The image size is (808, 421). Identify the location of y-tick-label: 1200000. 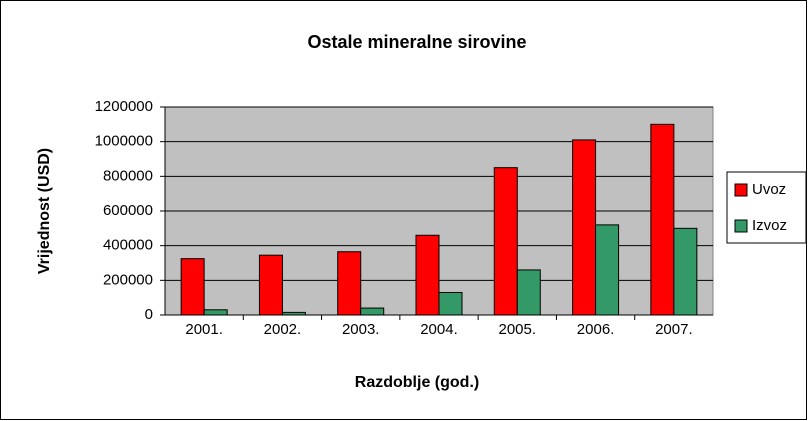
(124, 106).